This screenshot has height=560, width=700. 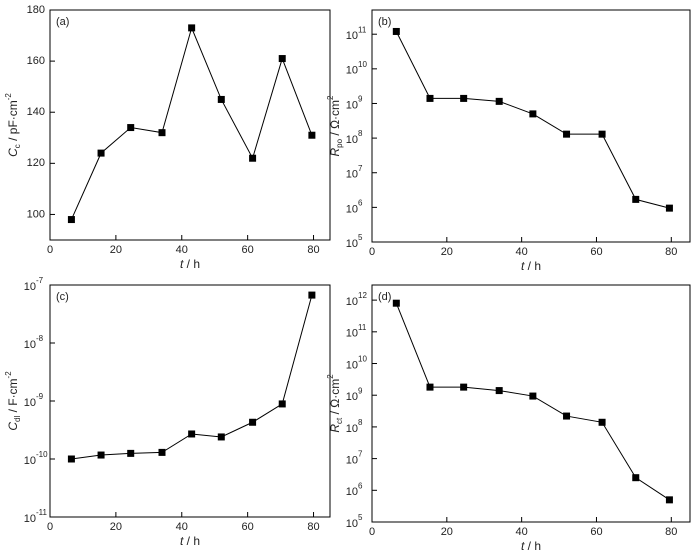 I want to click on y-tick-exponent: -9, so click(x=40, y=396).